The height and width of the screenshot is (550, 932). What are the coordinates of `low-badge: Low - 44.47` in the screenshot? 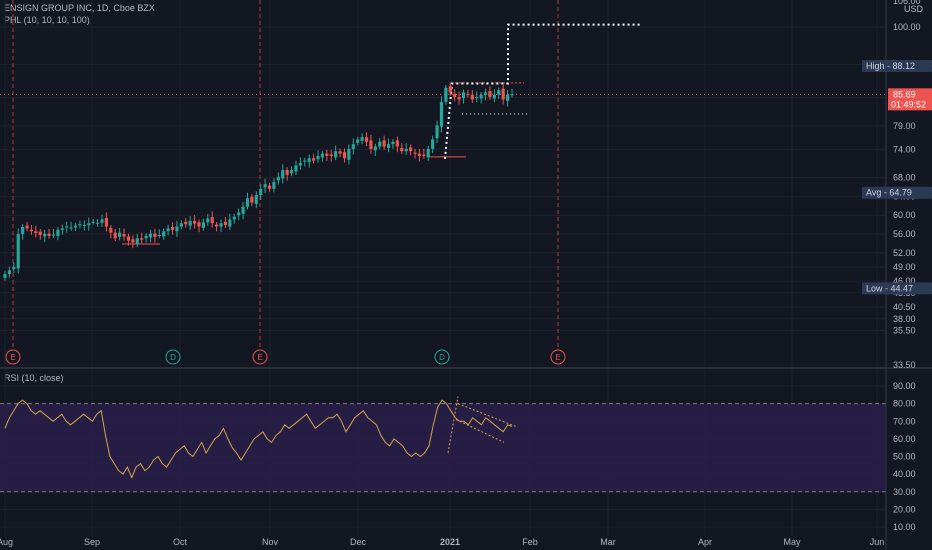 It's located at (897, 288).